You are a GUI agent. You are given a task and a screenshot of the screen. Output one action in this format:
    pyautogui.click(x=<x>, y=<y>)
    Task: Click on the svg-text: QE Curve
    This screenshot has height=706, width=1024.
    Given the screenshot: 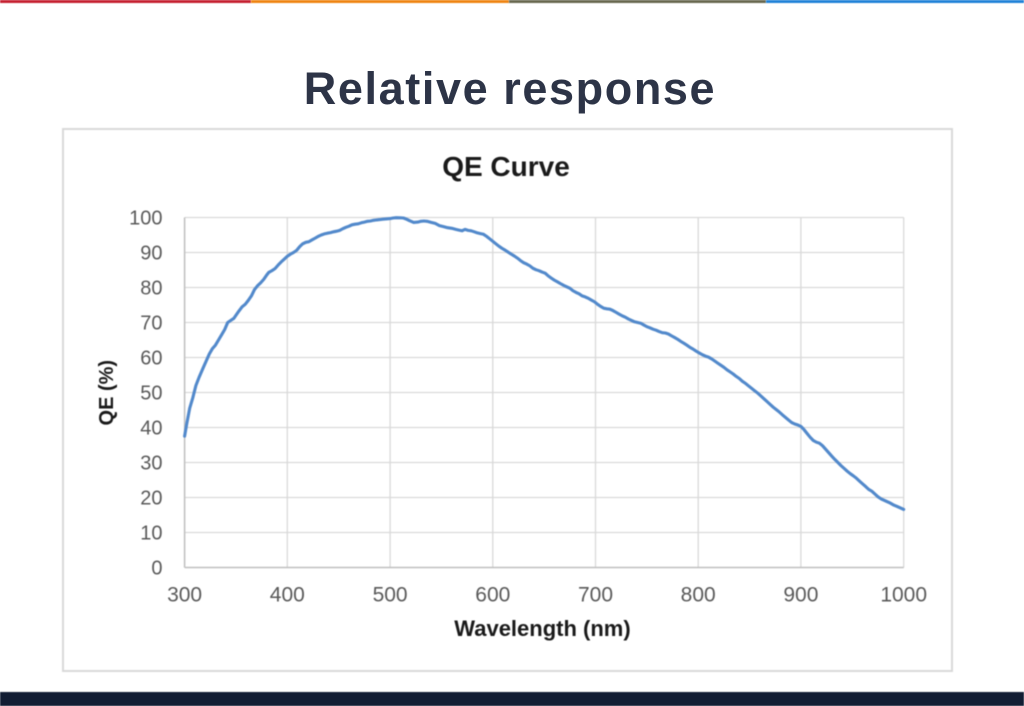 What is the action you would take?
    pyautogui.click(x=506, y=166)
    